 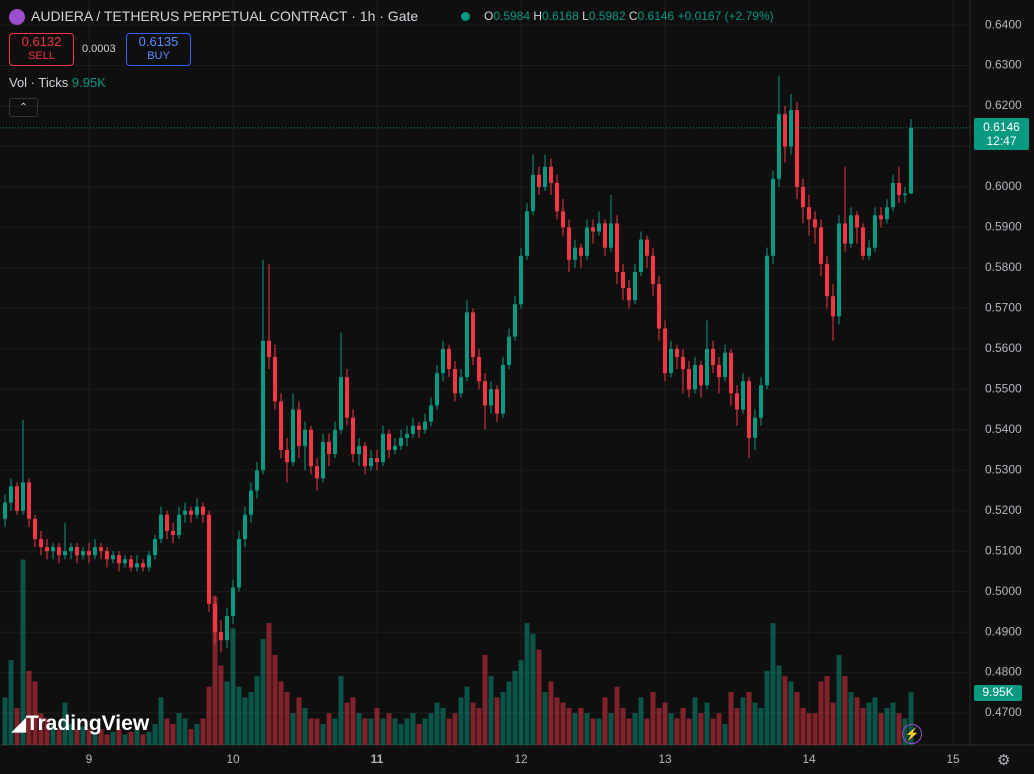 I want to click on volume-badge: 9.95K, so click(x=998, y=693).